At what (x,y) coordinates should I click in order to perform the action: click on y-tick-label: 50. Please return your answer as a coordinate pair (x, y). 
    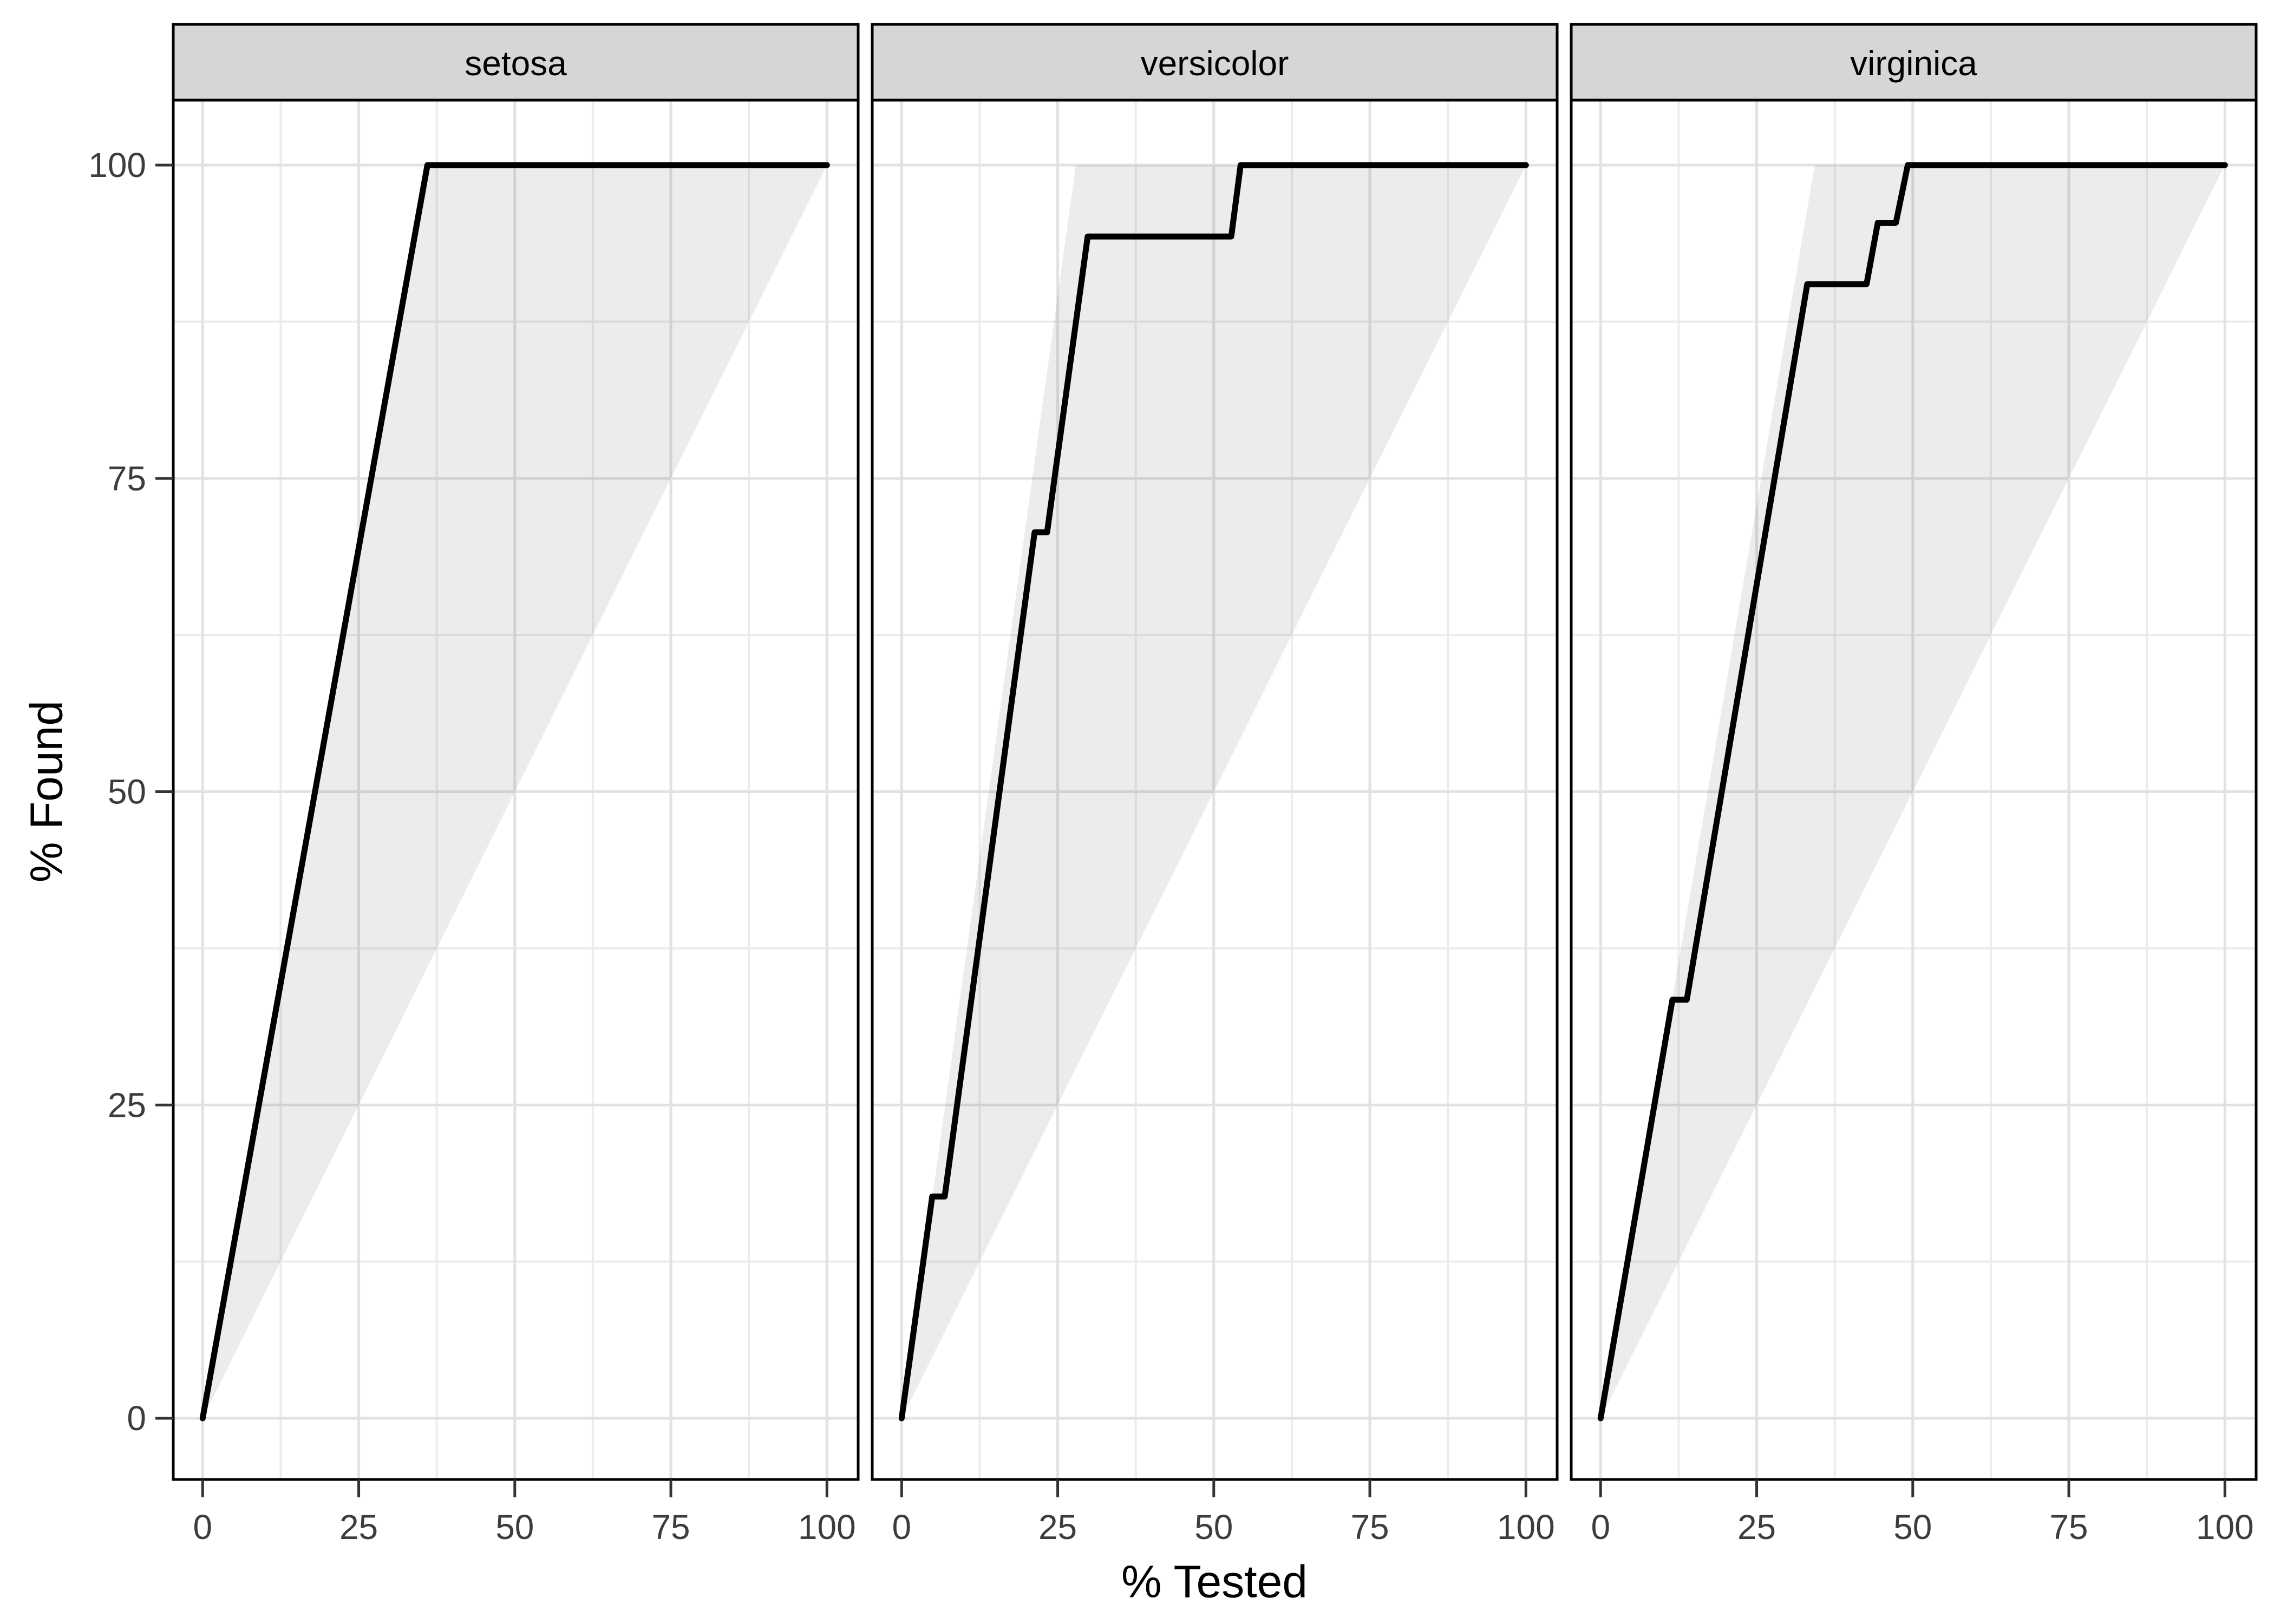
    Looking at the image, I should click on (127, 791).